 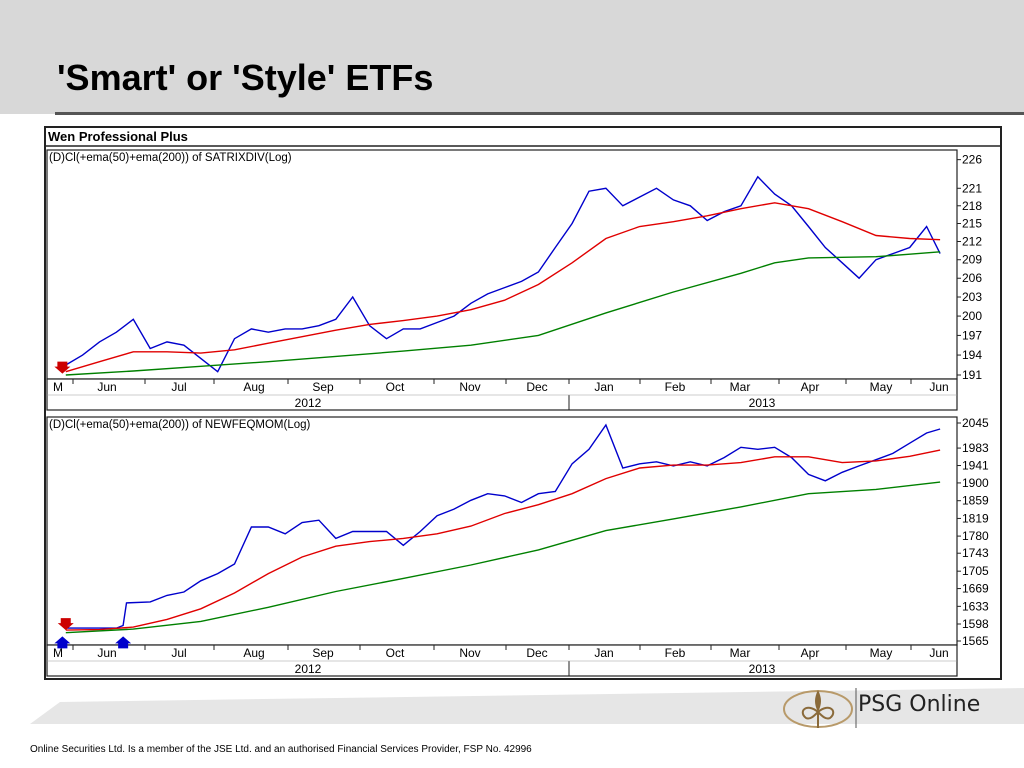 I want to click on chart-app-title: Wen Professional Plus, so click(x=118, y=136).